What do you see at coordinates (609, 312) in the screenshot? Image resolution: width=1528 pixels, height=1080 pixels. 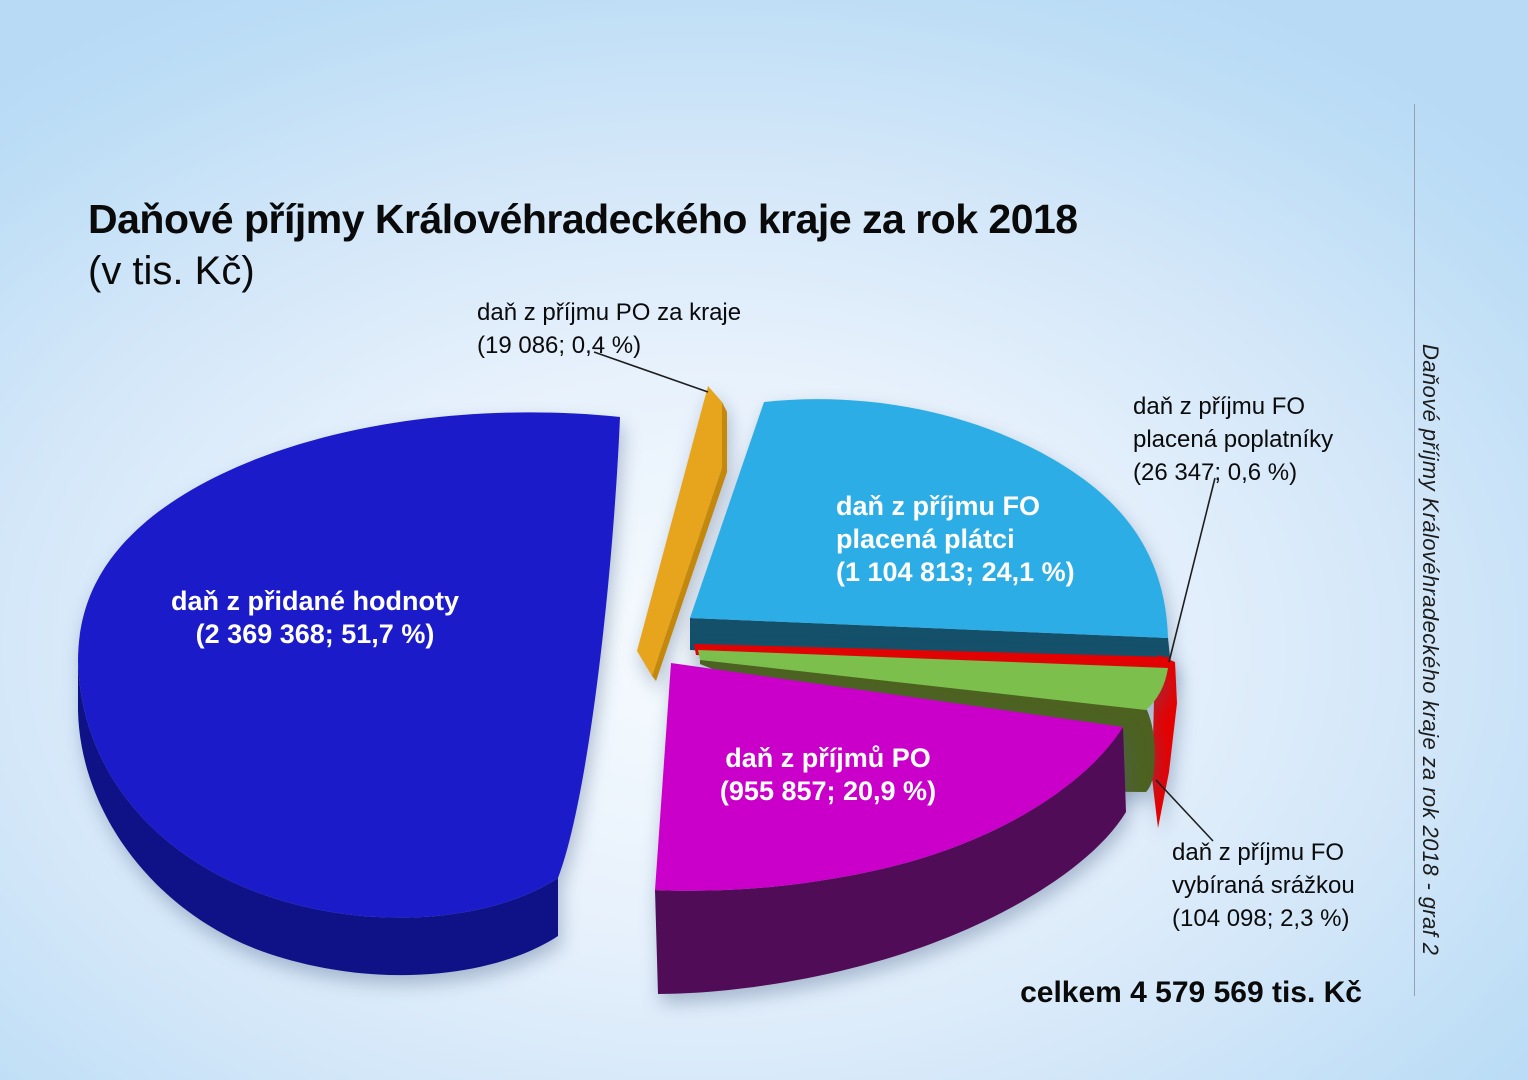 I see `callout-po-za-kraje-line1: daň z příjmu PO za kraje` at bounding box center [609, 312].